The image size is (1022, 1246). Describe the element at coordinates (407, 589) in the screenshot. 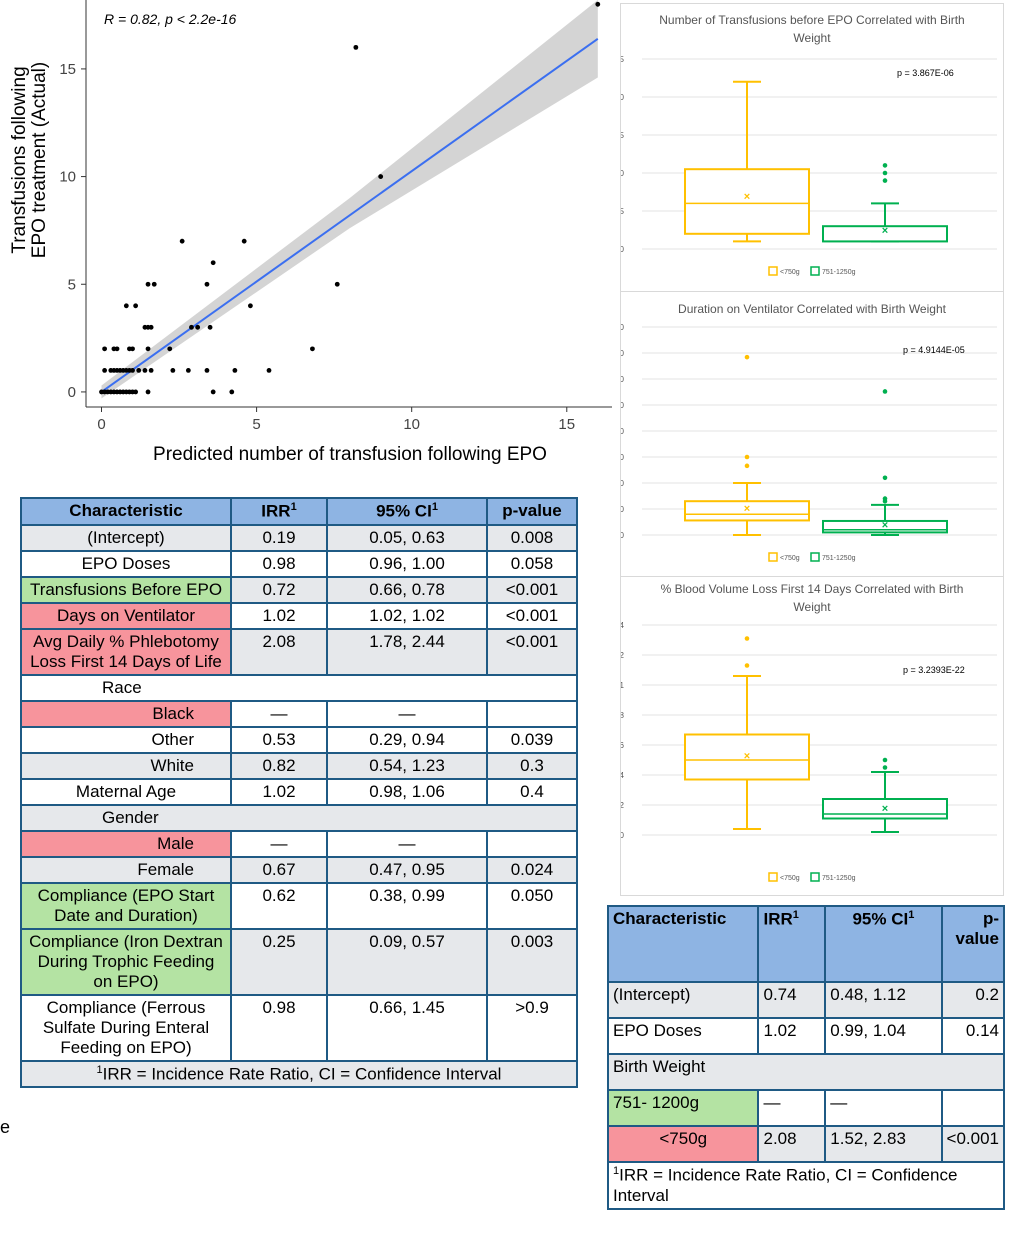

I see `cell-ci: 0.66, 0.78` at that location.